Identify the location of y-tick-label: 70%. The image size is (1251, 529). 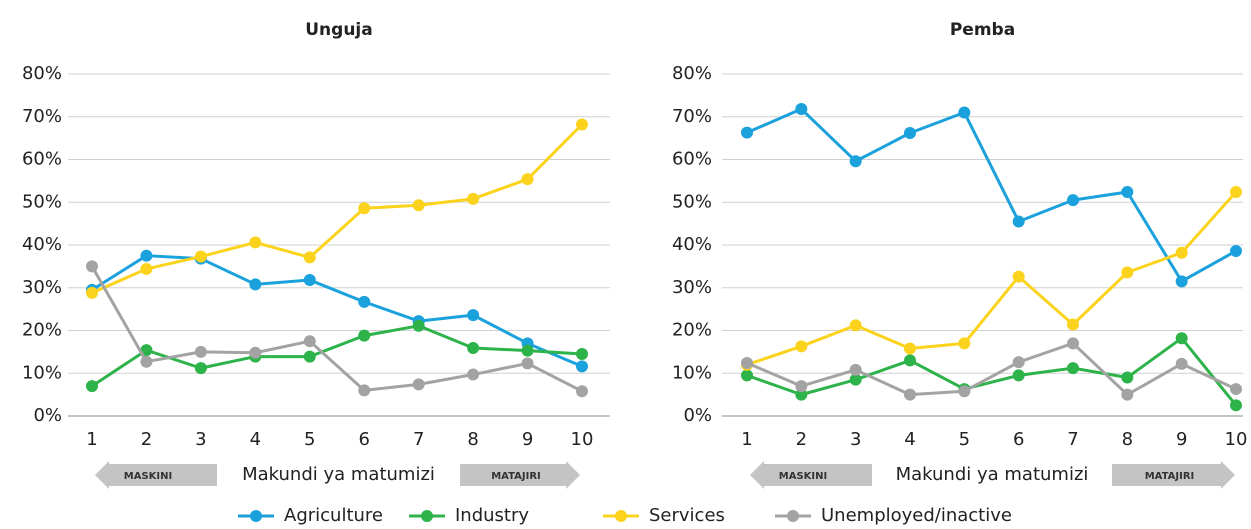
(692, 116).